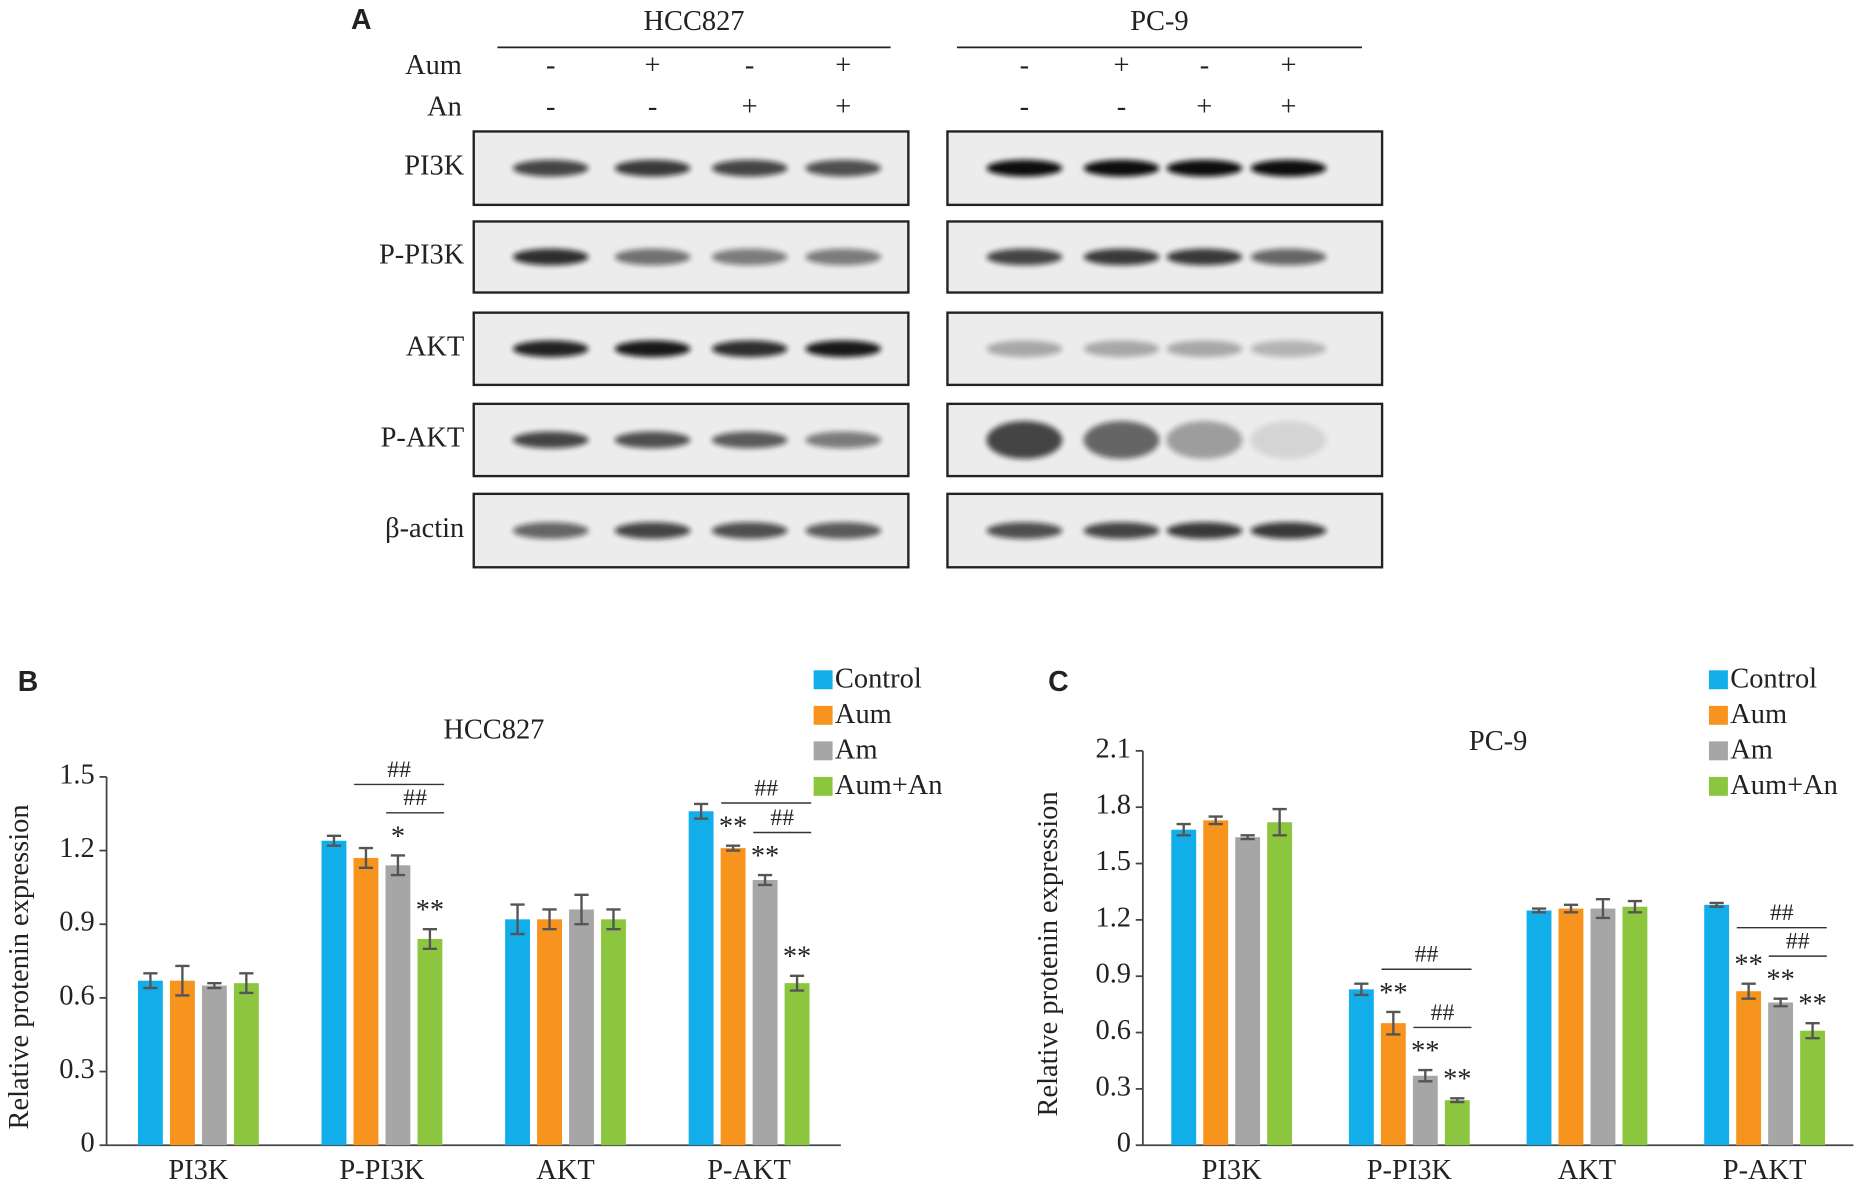 Image resolution: width=1857 pixels, height=1192 pixels. I want to click on panel-label: C, so click(1058, 682).